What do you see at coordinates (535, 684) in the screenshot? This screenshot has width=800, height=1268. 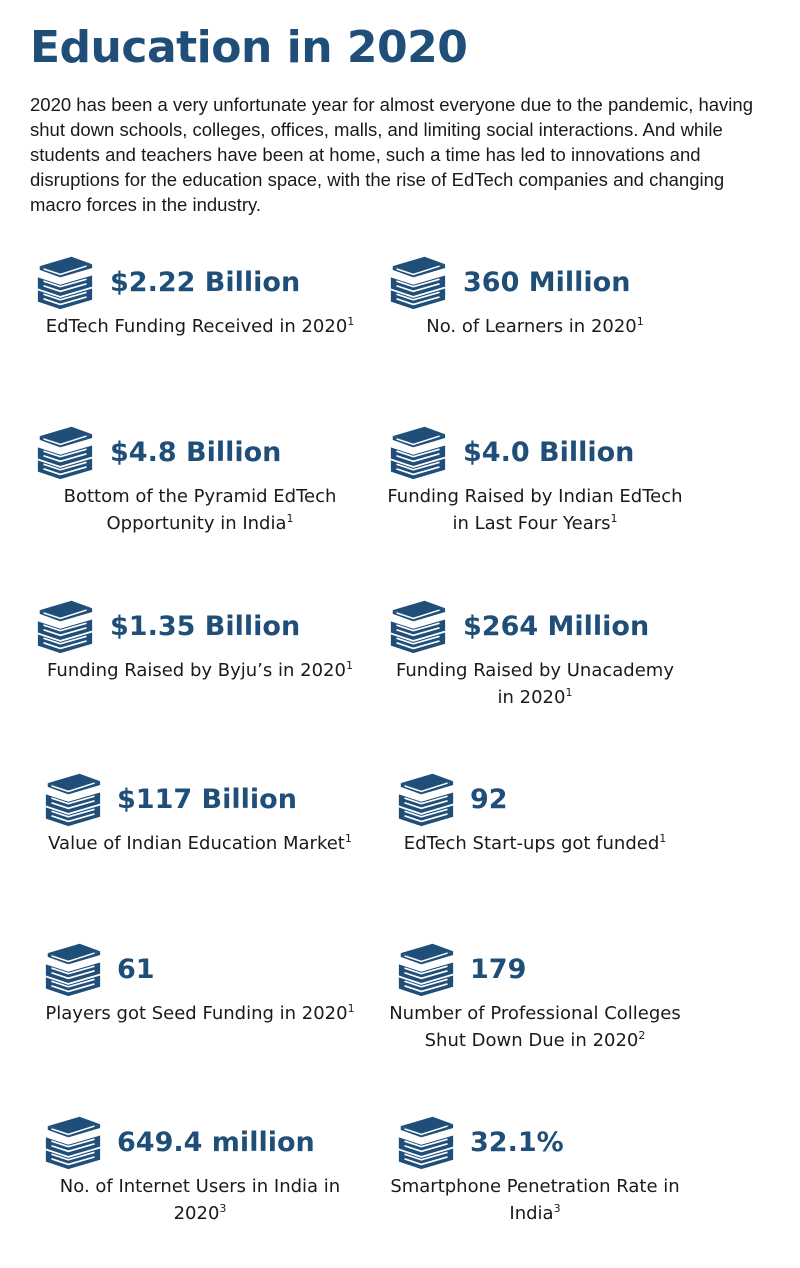 I see `stat-label: Funding Raised by Unacademy in 20201` at bounding box center [535, 684].